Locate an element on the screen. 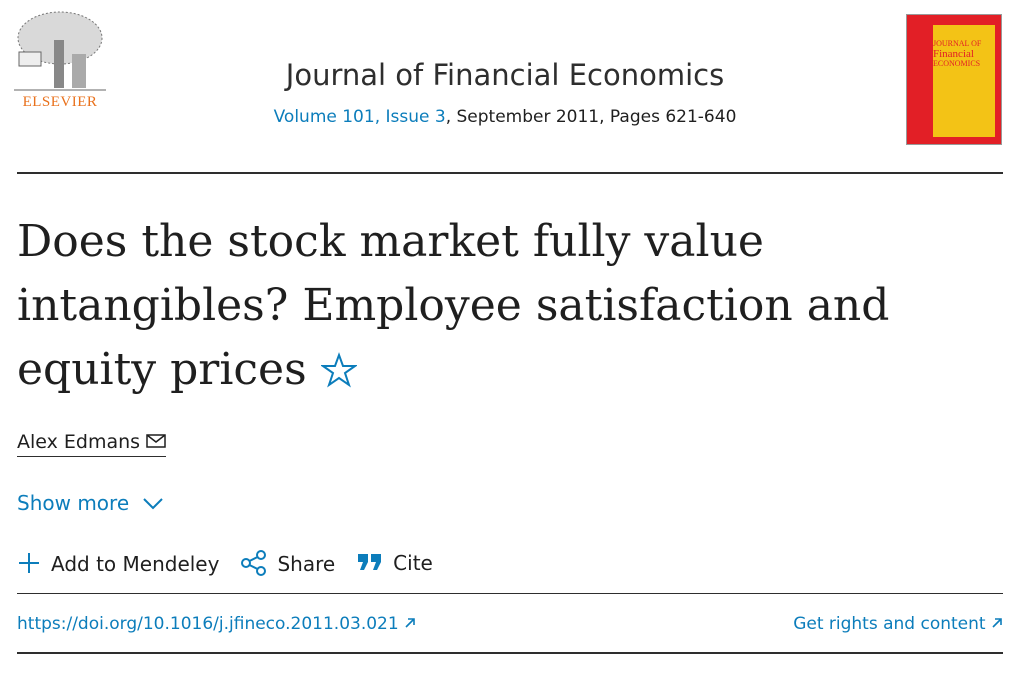 The height and width of the screenshot is (675, 1024). show-more-text: Show more is located at coordinates (73, 503).